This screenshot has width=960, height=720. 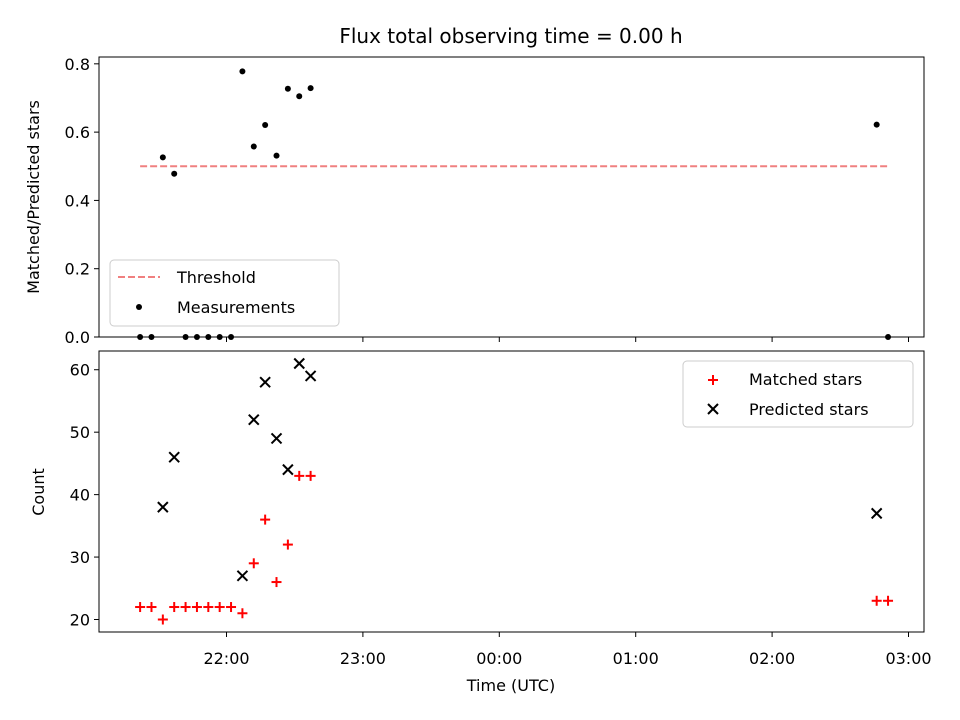 What do you see at coordinates (80, 495) in the screenshot?
I see `bottom-y-tick-label: 40` at bounding box center [80, 495].